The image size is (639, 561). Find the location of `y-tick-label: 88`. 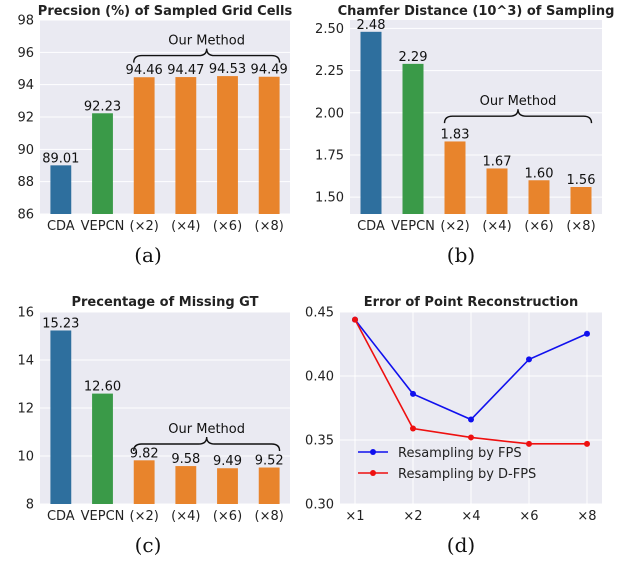

y-tick-label: 88 is located at coordinates (25, 182).